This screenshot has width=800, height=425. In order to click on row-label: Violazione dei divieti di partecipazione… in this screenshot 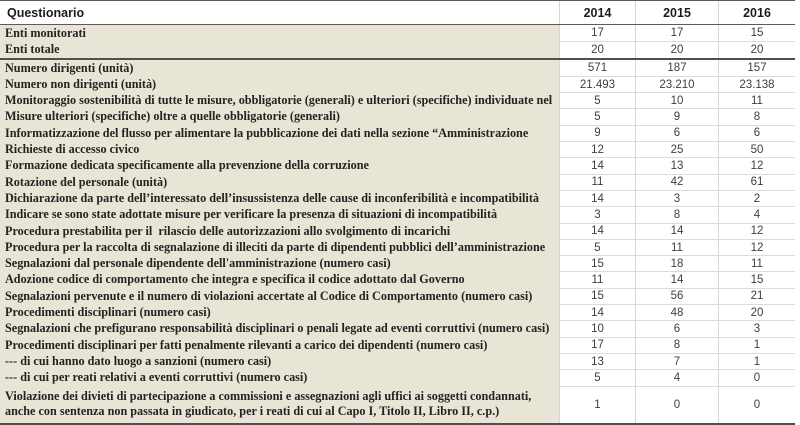, I will do `click(279, 404)`.